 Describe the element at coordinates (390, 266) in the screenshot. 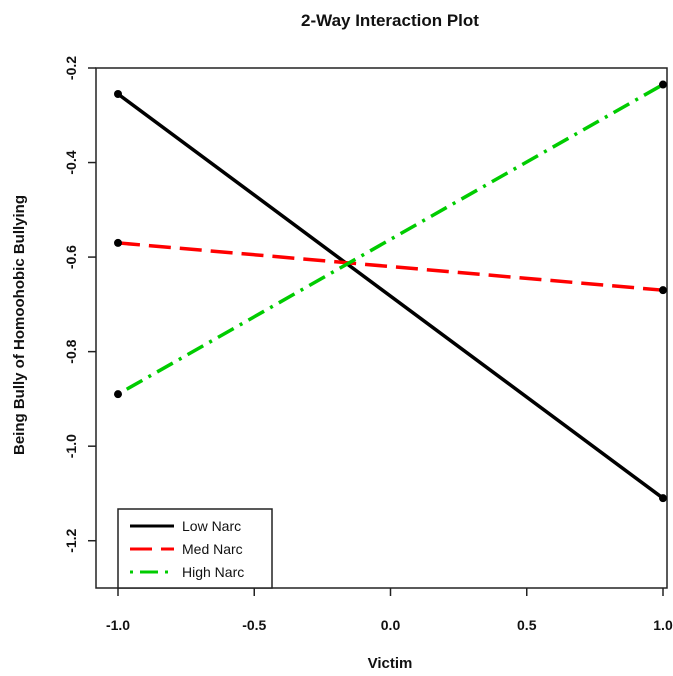

I see `series-line-med-narc` at that location.